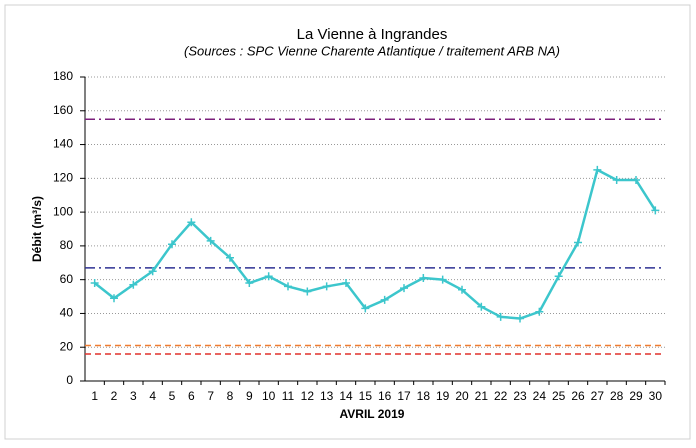  Describe the element at coordinates (501, 396) in the screenshot. I see `x-tick-label: 22` at that location.